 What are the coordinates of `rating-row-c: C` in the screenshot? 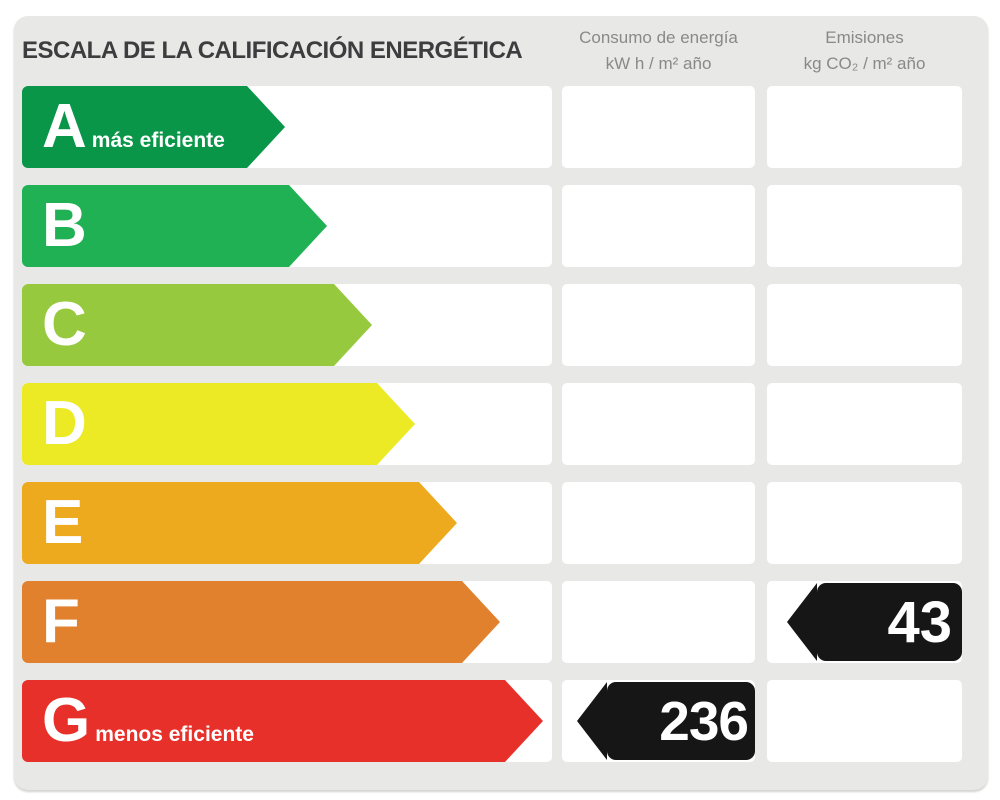 It's located at (505, 325).